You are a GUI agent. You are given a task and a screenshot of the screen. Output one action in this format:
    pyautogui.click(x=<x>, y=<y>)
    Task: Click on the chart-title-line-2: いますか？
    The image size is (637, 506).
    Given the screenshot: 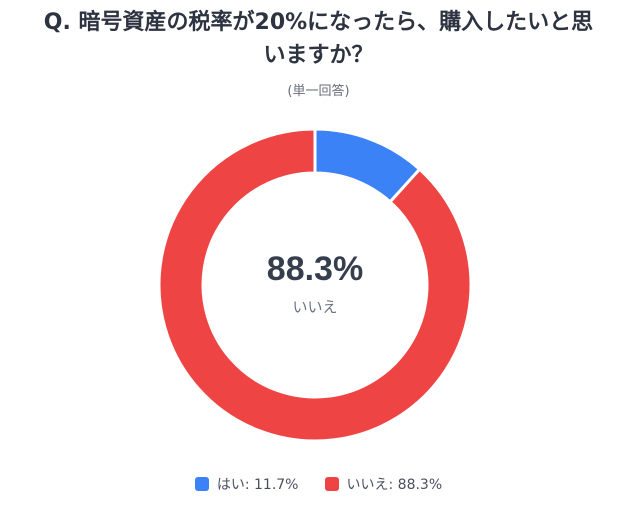 What is the action you would take?
    pyautogui.click(x=318, y=55)
    